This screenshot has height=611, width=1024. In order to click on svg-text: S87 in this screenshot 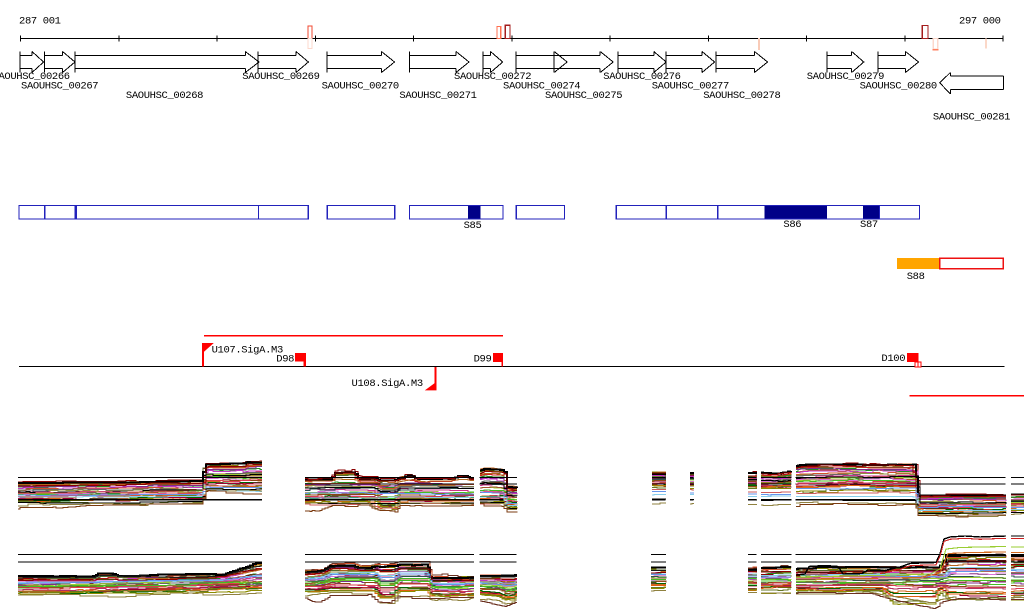, I will do `click(869, 225)`.